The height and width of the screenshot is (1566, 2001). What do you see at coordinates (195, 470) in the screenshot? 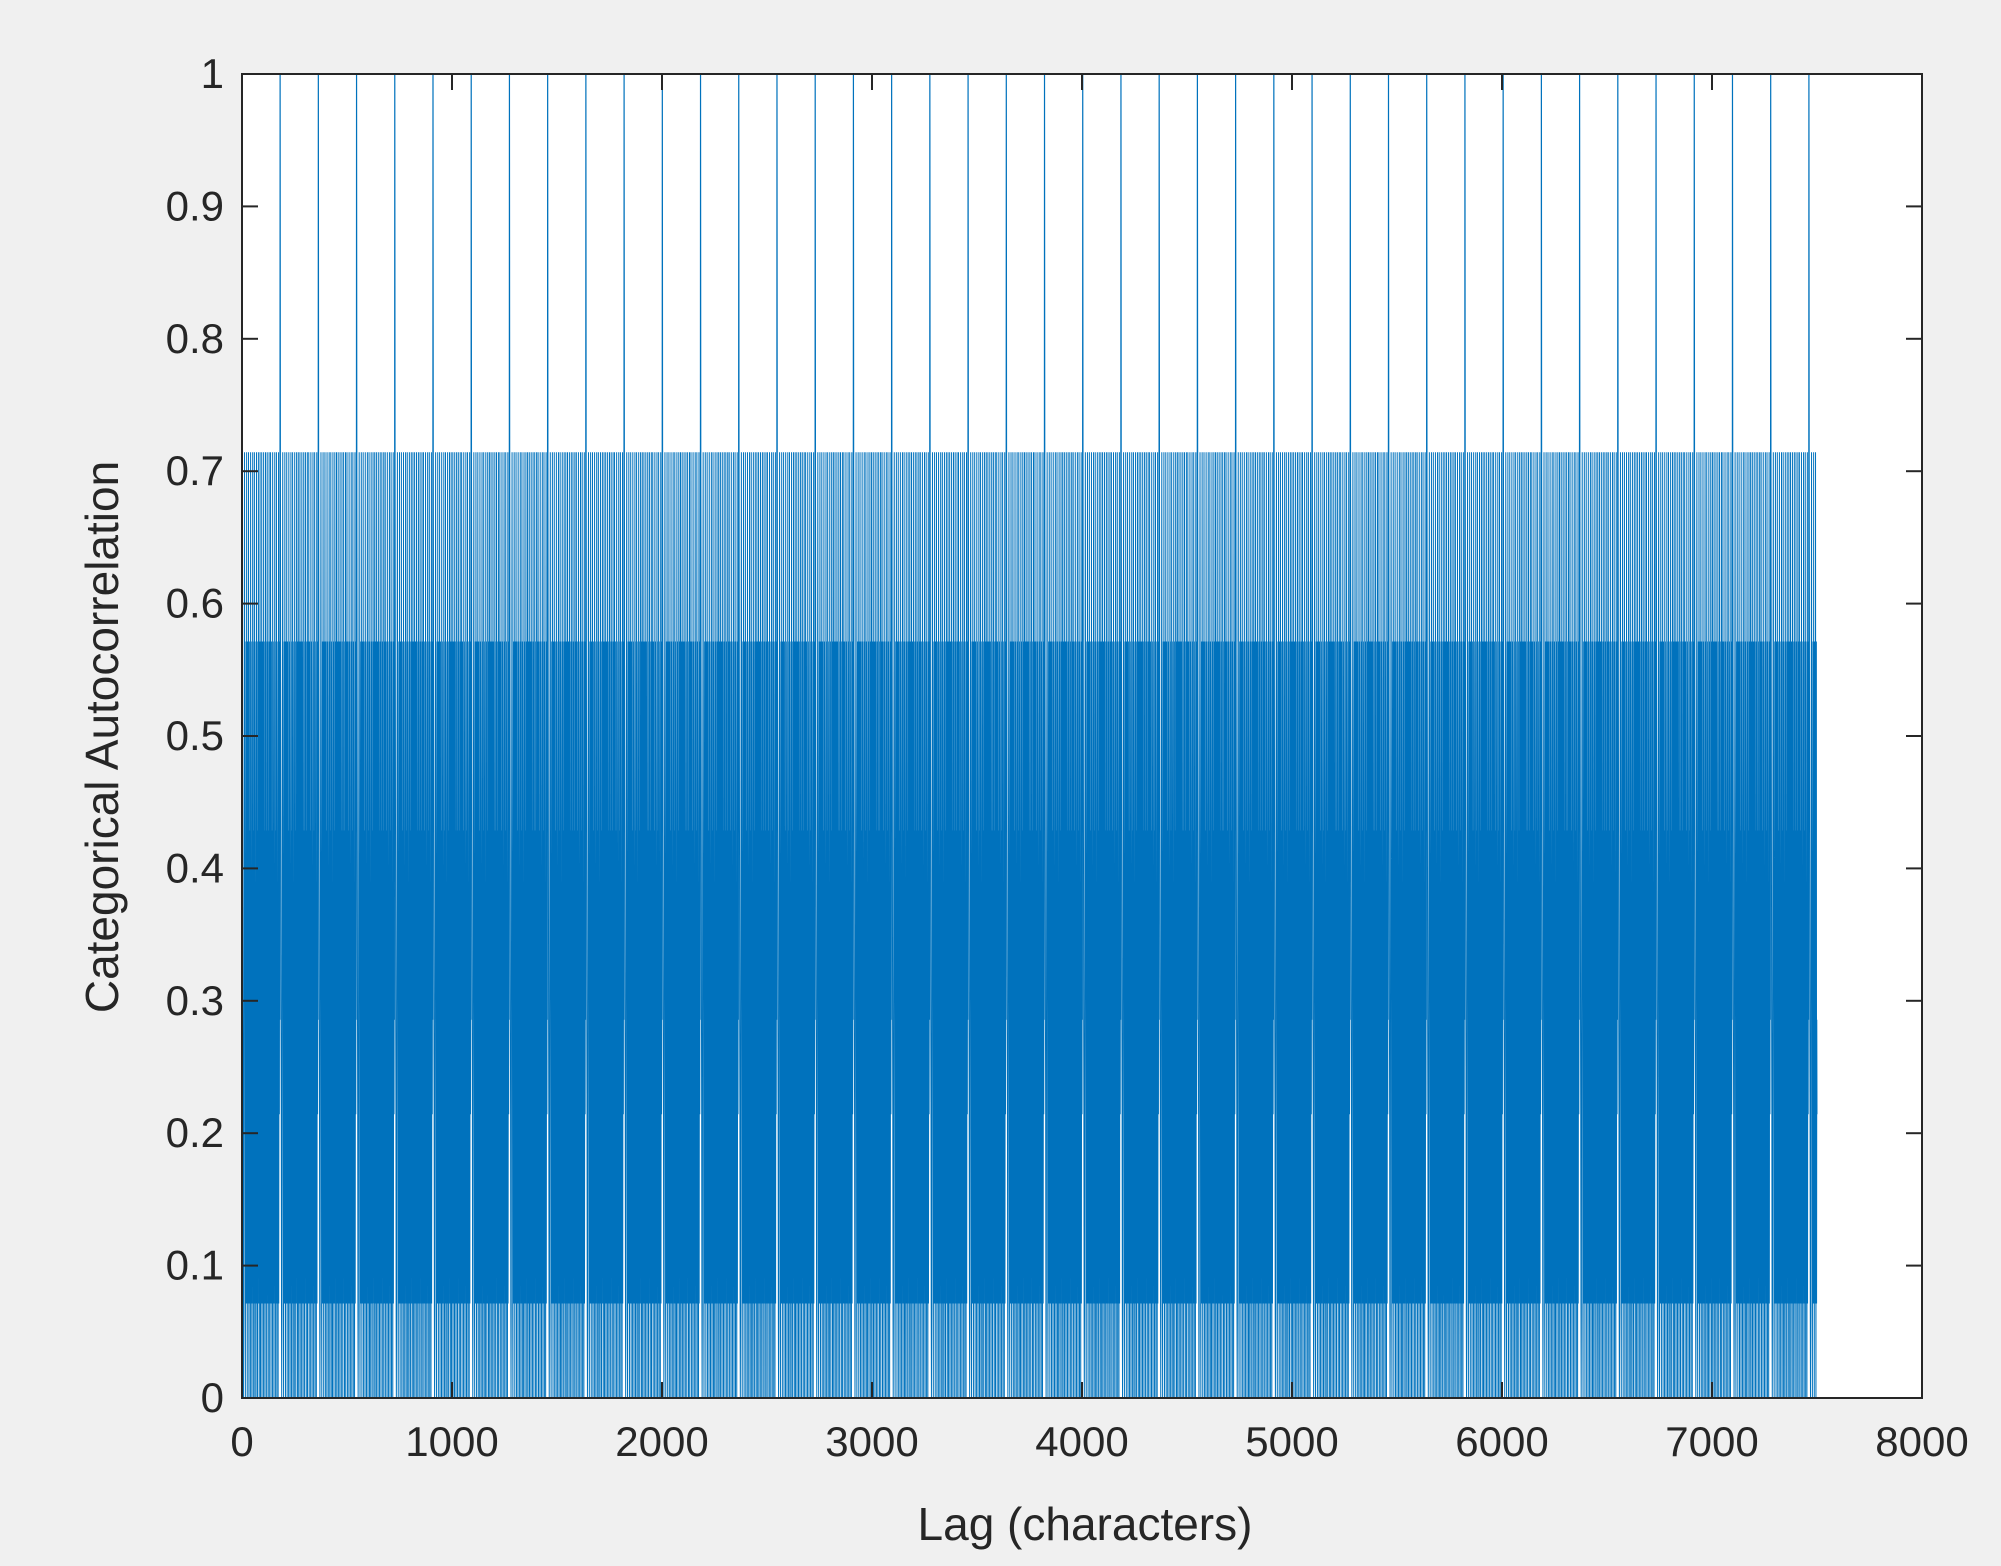
I see `y-tick-label: 0.7` at bounding box center [195, 470].